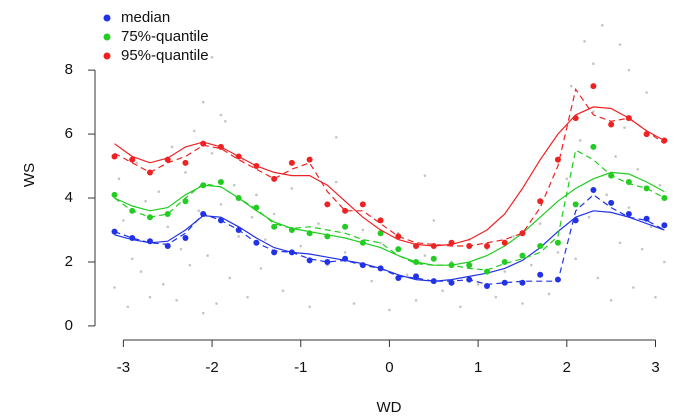 Image resolution: width=686 pixels, height=420 pixels. I want to click on x-tick-label: 3, so click(655, 367).